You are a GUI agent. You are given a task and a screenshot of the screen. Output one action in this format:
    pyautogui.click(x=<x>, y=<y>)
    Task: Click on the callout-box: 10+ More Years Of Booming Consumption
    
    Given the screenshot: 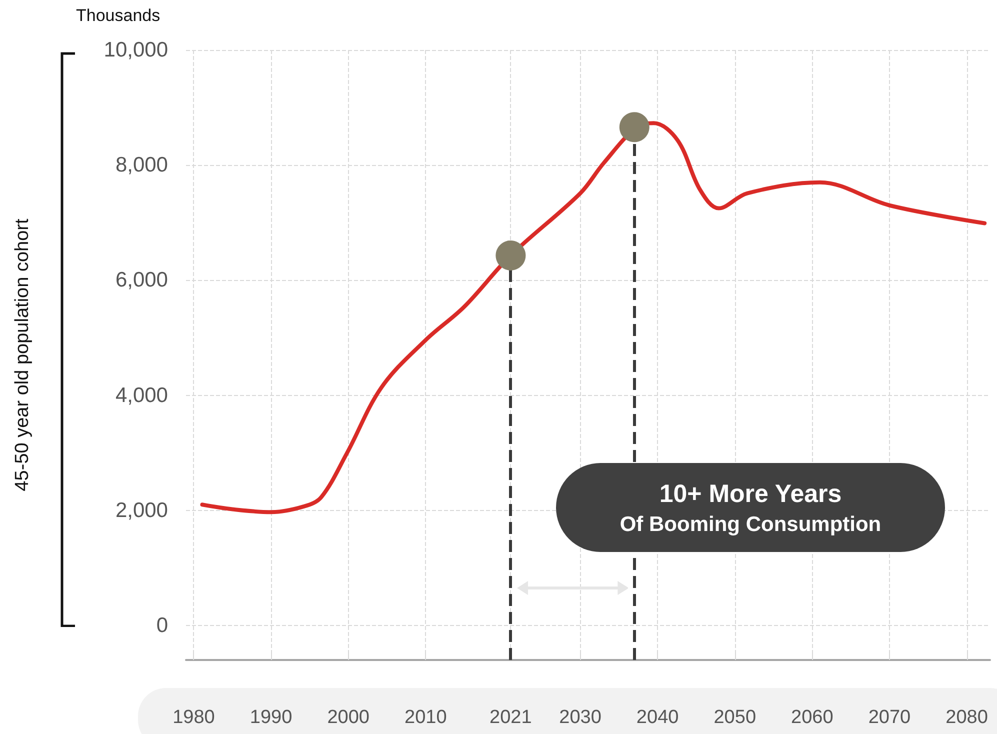 What is the action you would take?
    pyautogui.click(x=750, y=507)
    